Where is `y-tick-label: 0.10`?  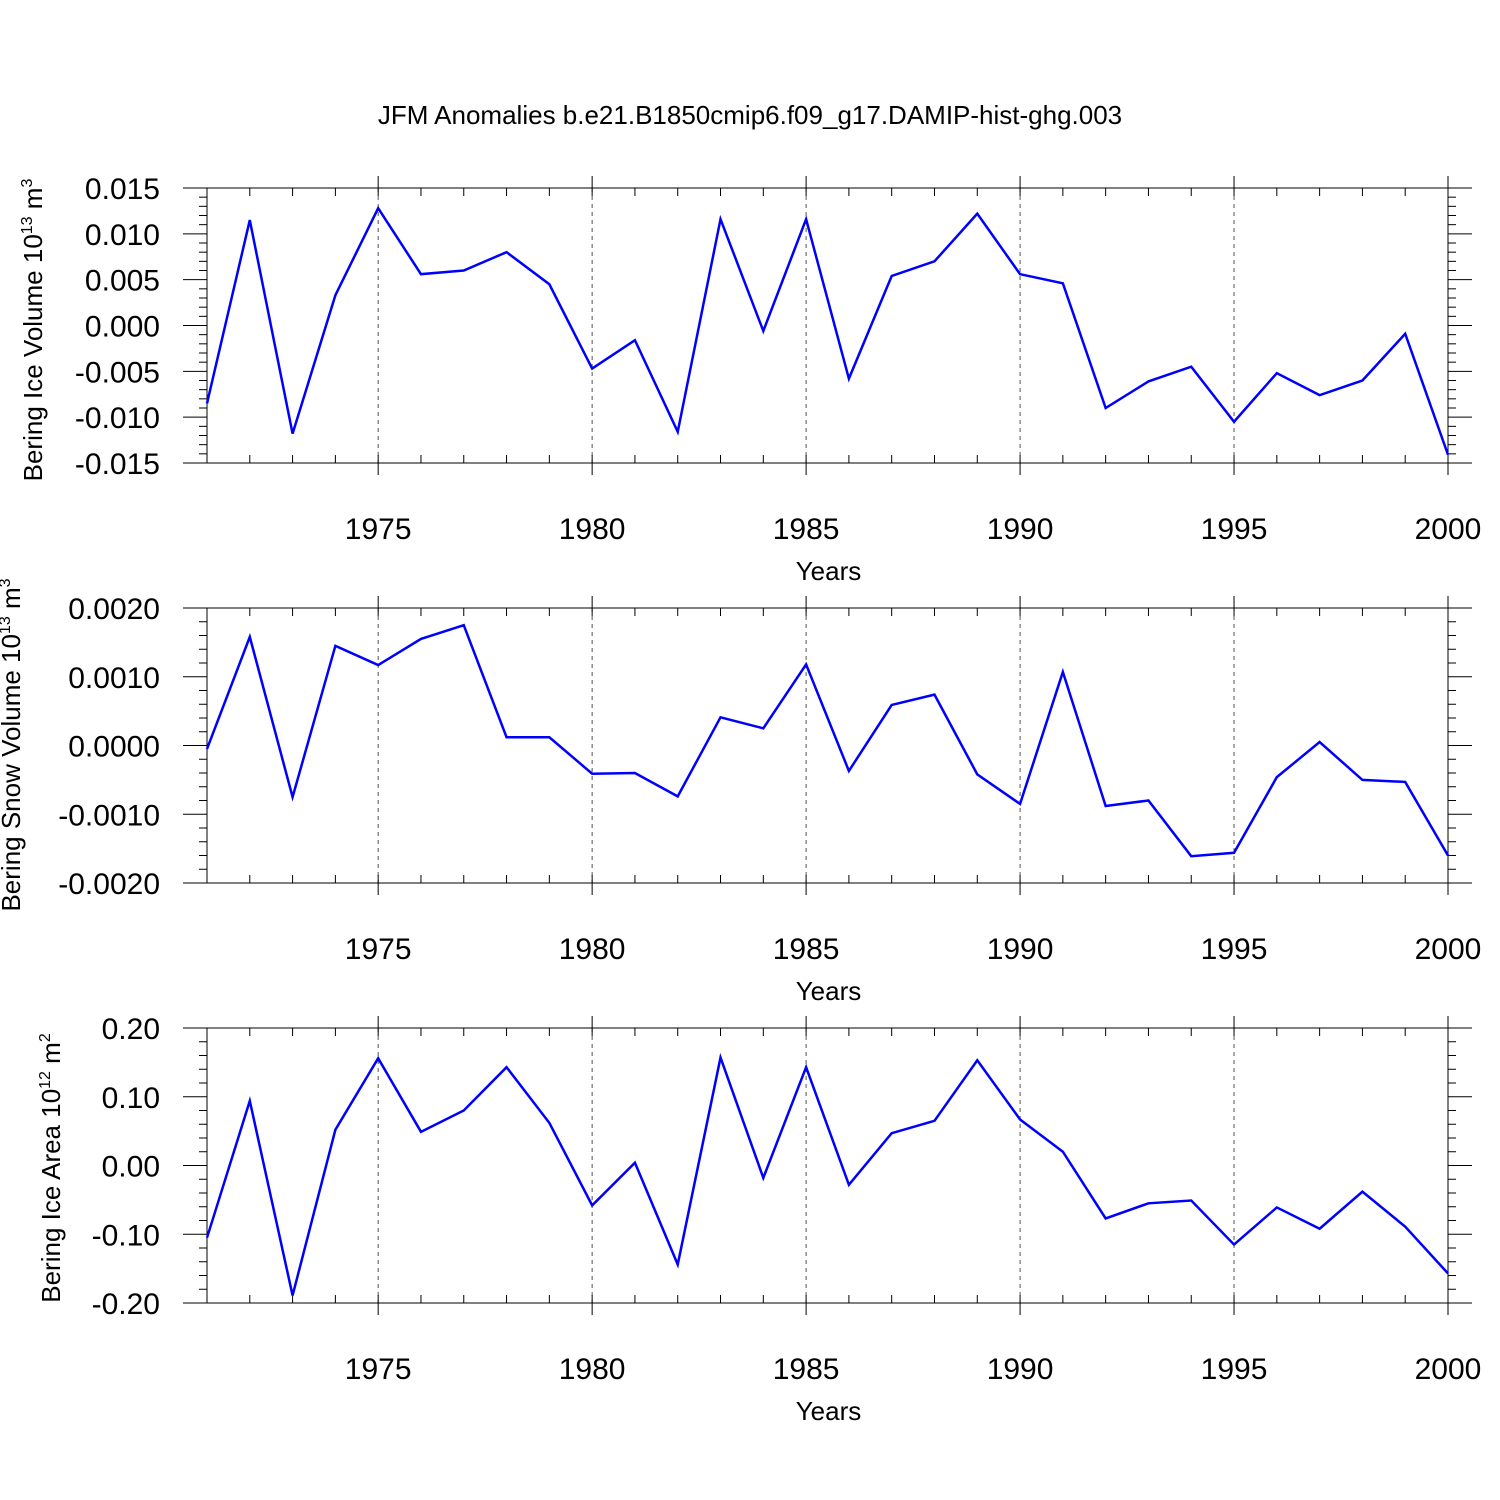
y-tick-label: 0.10 is located at coordinates (131, 1098).